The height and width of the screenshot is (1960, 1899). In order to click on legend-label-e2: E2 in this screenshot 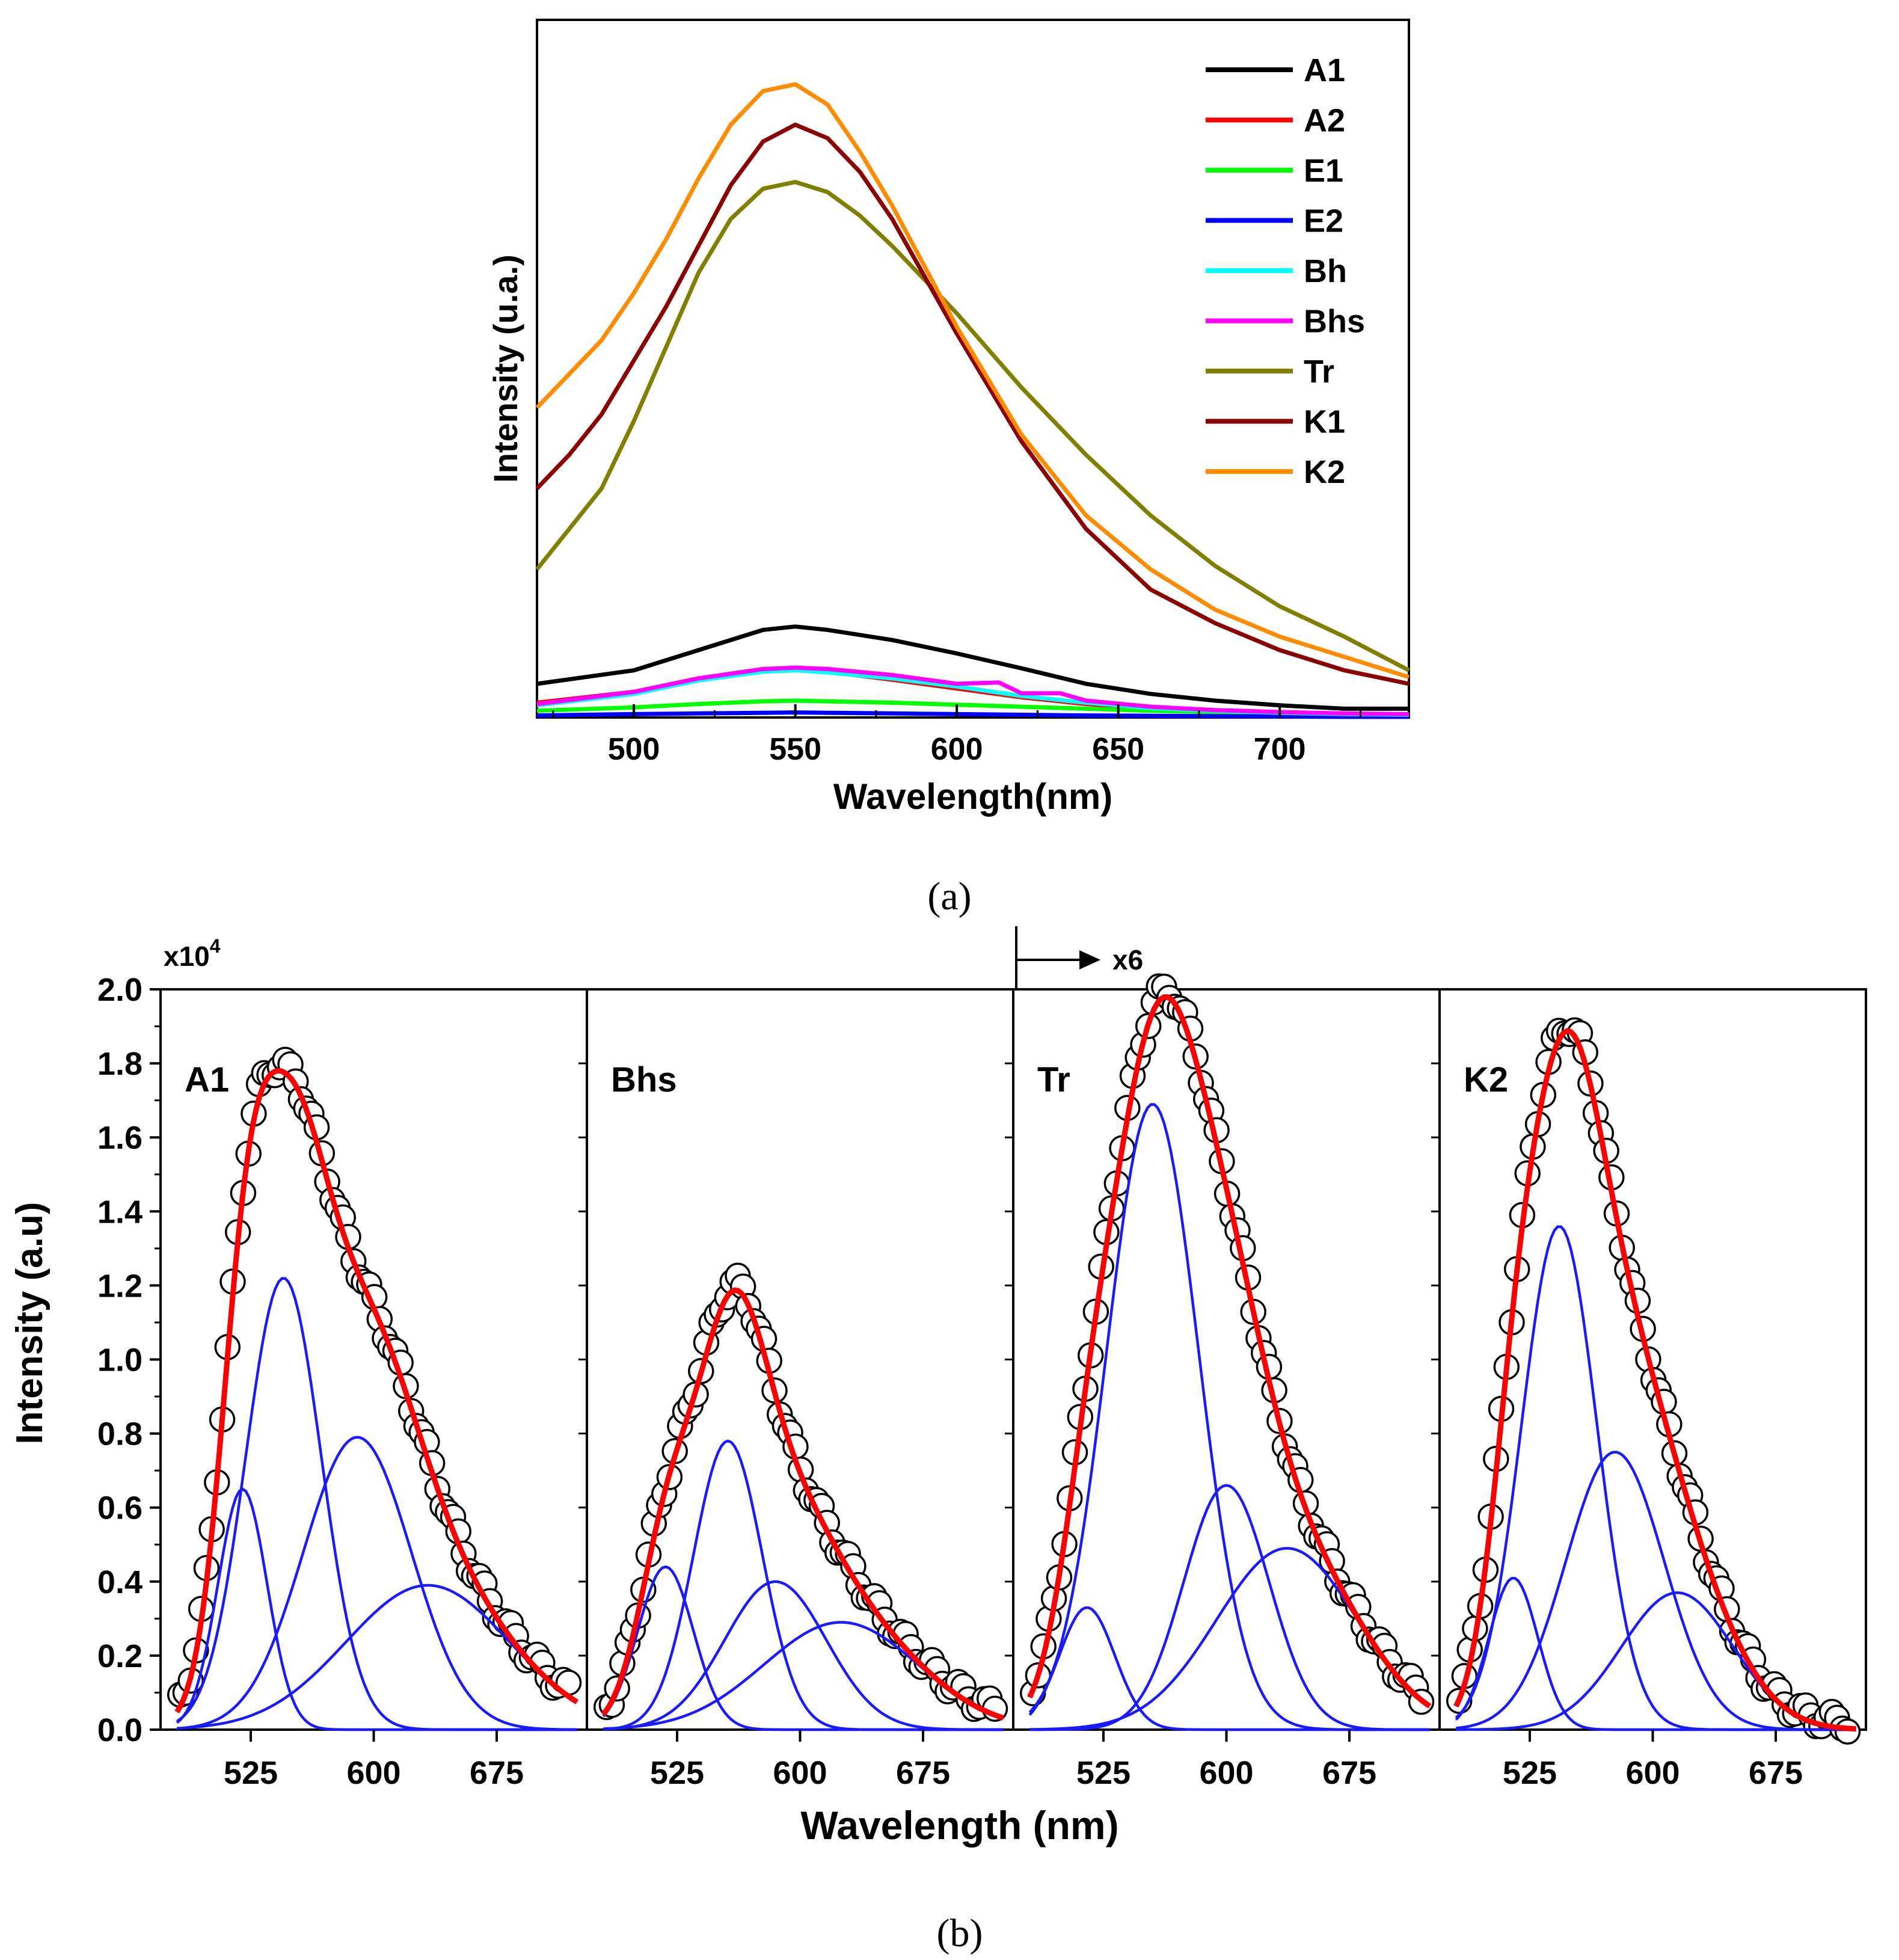, I will do `click(1323, 221)`.